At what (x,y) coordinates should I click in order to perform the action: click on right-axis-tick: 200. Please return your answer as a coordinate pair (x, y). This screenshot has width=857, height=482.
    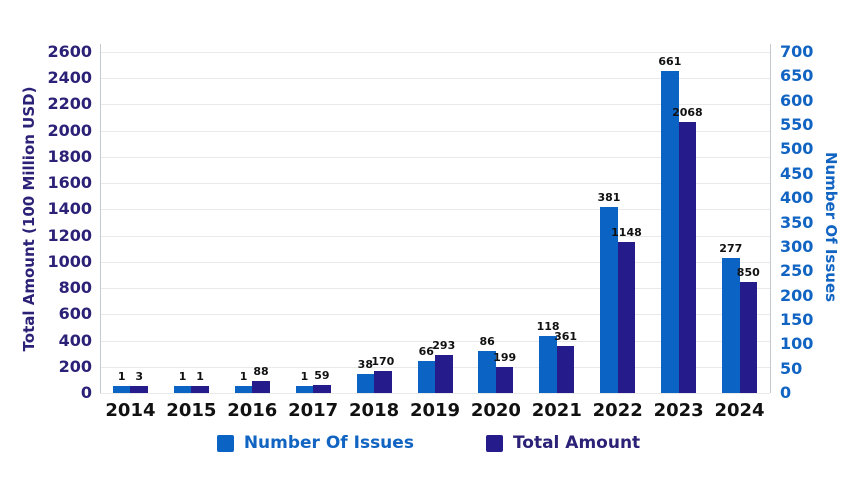
    Looking at the image, I should click on (797, 295).